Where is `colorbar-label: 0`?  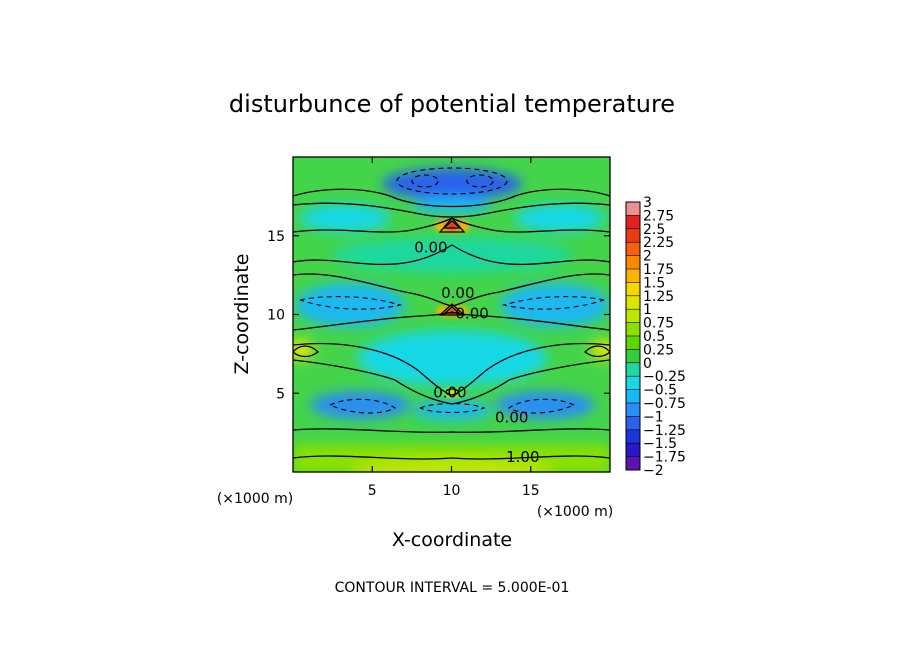
colorbar-label: 0 is located at coordinates (647, 364).